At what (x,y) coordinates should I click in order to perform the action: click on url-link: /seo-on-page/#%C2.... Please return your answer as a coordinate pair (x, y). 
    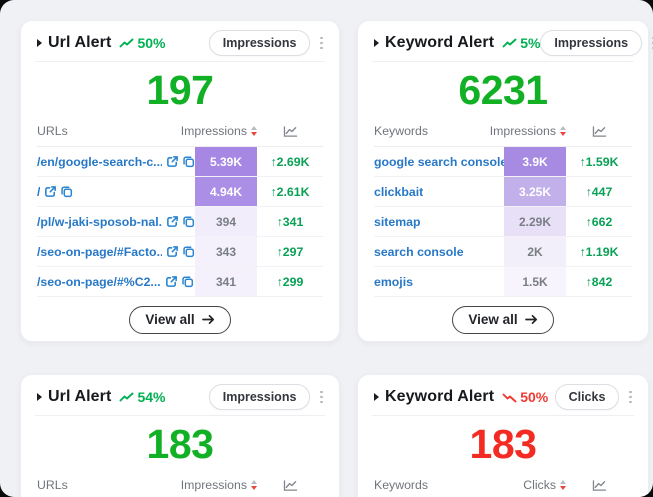
    Looking at the image, I should click on (99, 281).